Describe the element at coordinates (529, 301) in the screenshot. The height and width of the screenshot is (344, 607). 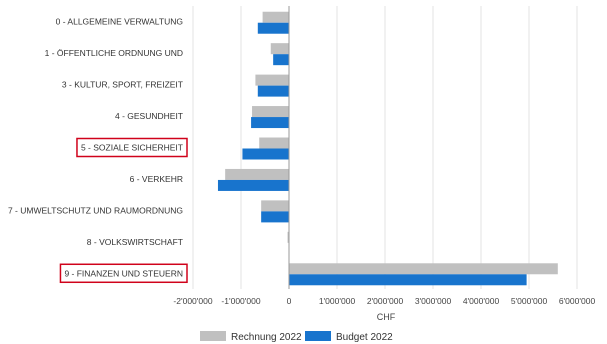
I see `x-tick-label: 5'000'000` at that location.